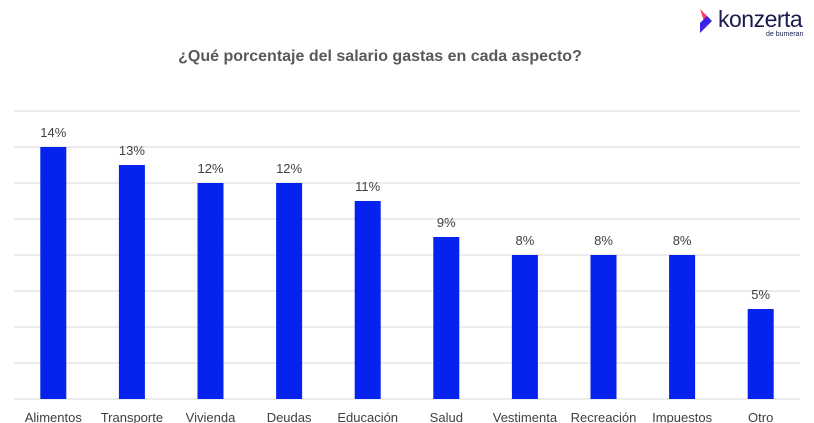  What do you see at coordinates (54, 416) in the screenshot?
I see `category-label: Alimentos` at bounding box center [54, 416].